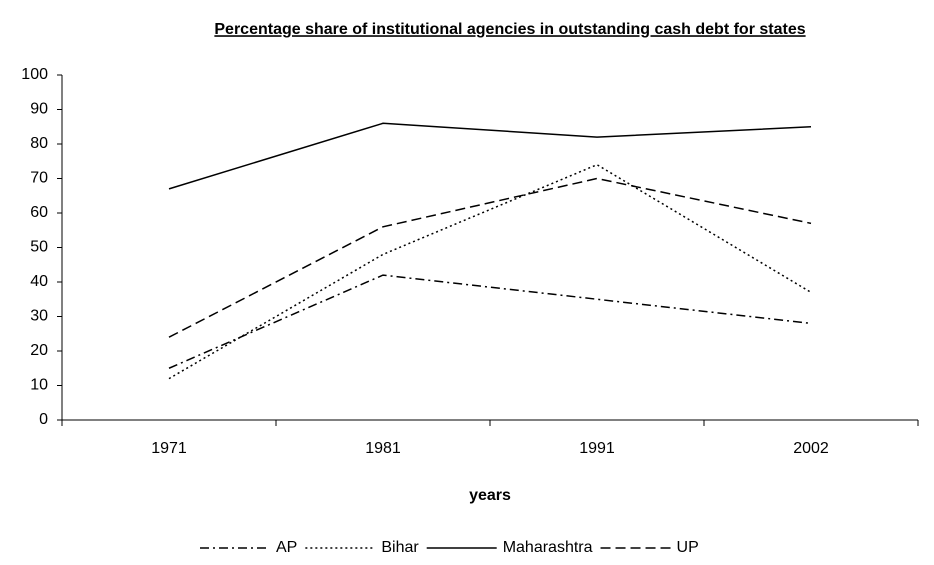  What do you see at coordinates (490, 495) in the screenshot?
I see `x-axis-label: years` at bounding box center [490, 495].